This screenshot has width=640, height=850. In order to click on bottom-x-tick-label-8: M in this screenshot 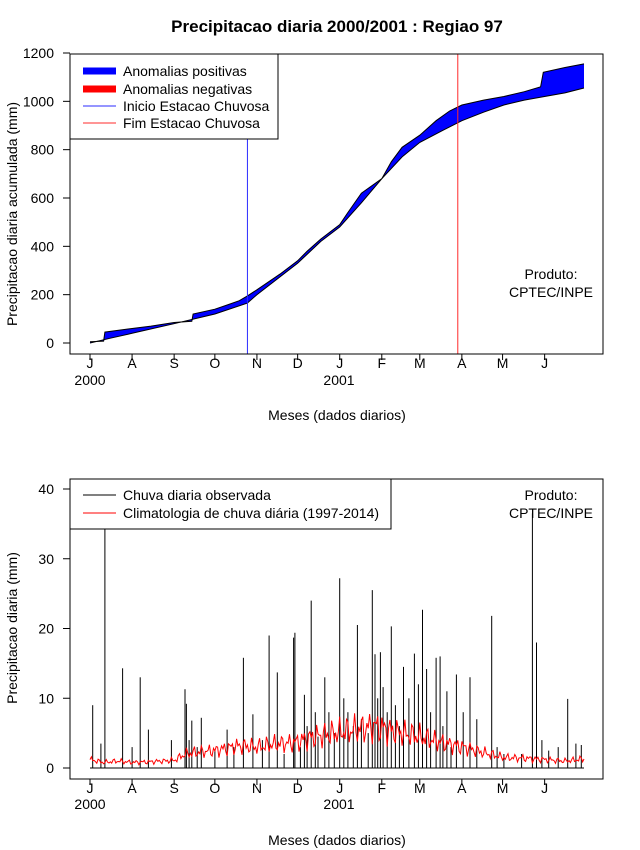, I will do `click(420, 788)`.